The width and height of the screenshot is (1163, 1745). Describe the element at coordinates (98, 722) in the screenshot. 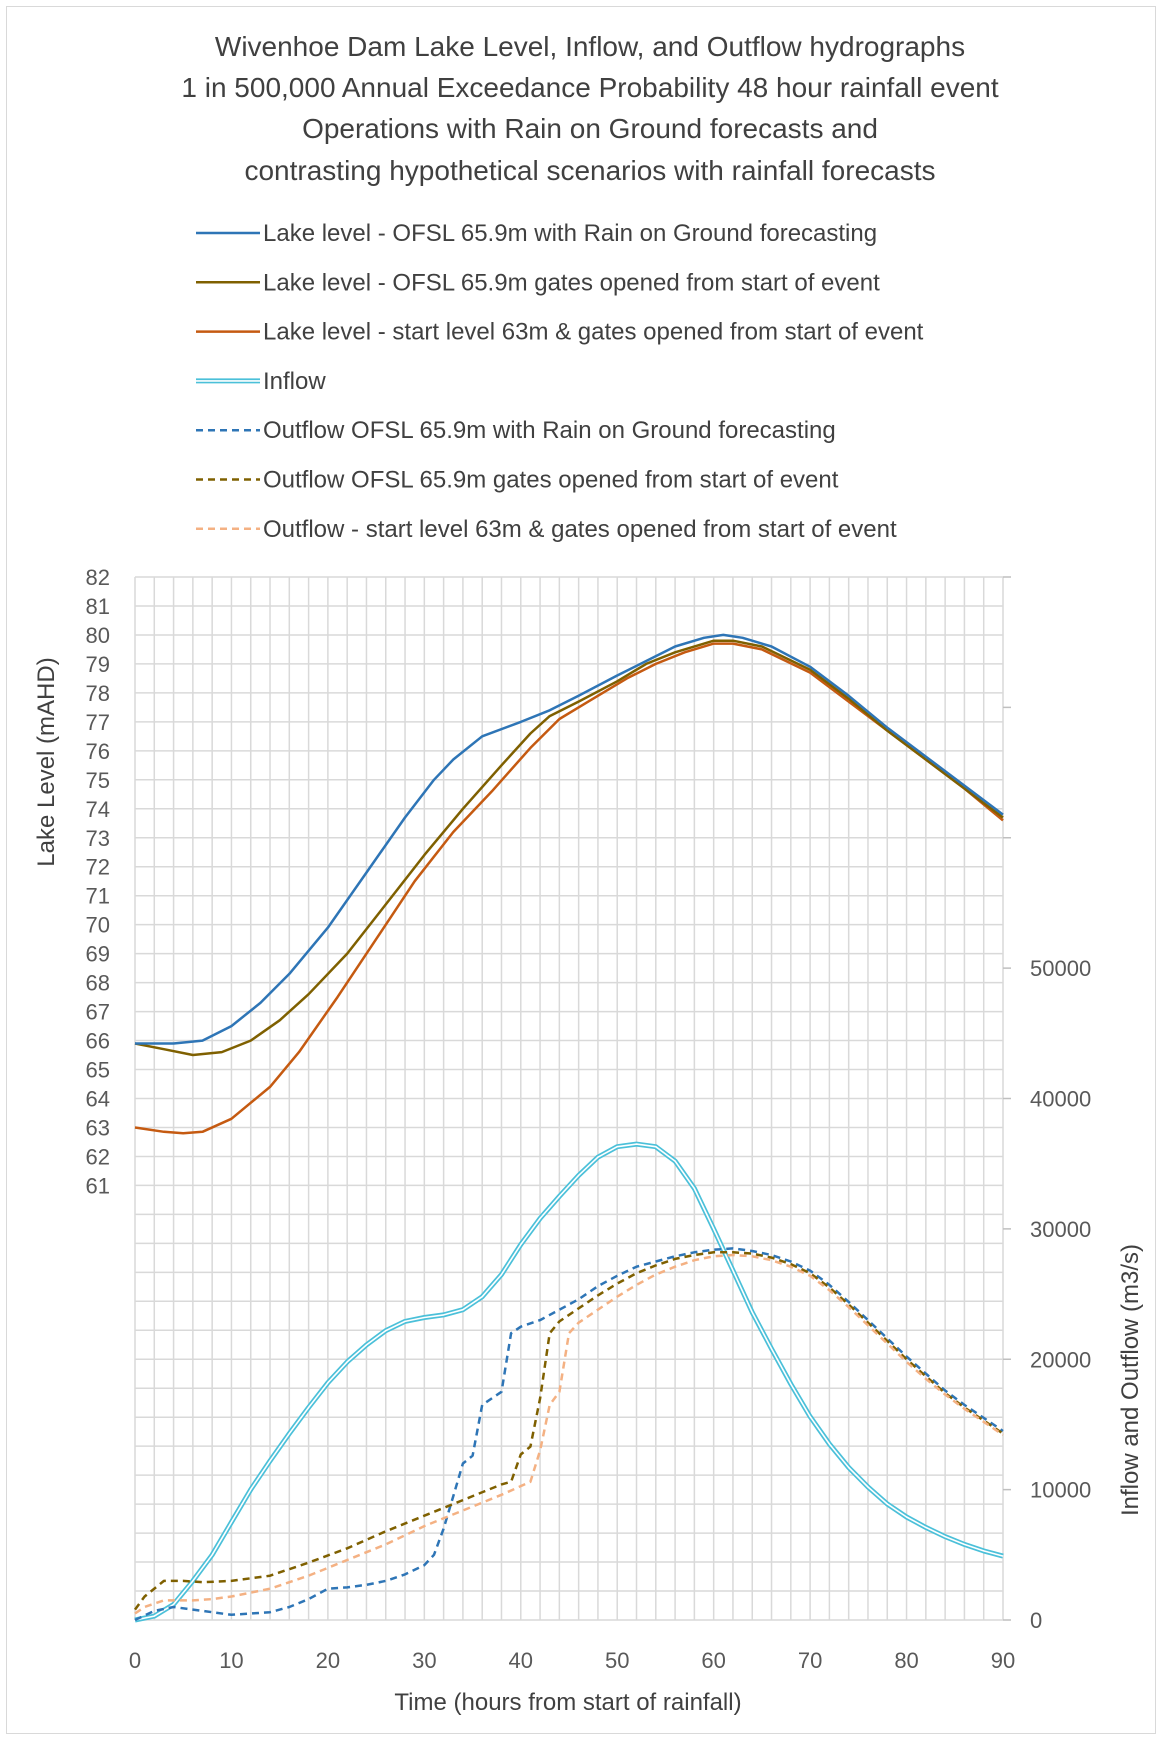

I see `y-left-tick-label: 77` at that location.